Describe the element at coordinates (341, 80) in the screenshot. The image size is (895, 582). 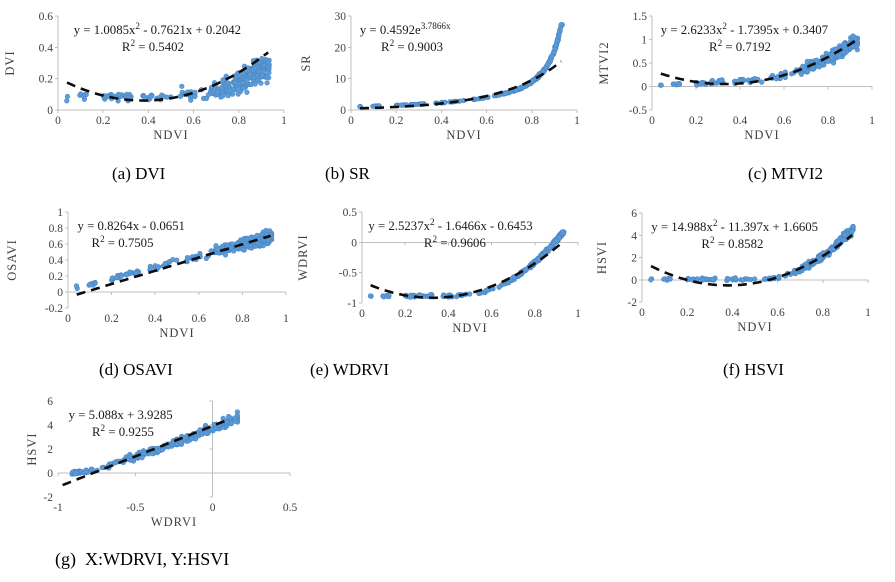
I see `svg-text: 10` at that location.